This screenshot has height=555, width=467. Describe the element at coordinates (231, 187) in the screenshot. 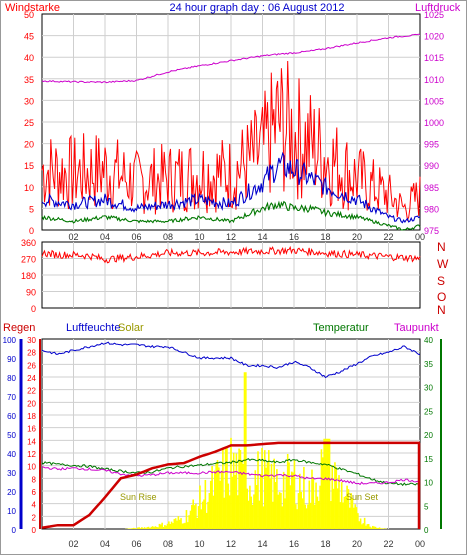

I see `wind-series-blue` at that location.